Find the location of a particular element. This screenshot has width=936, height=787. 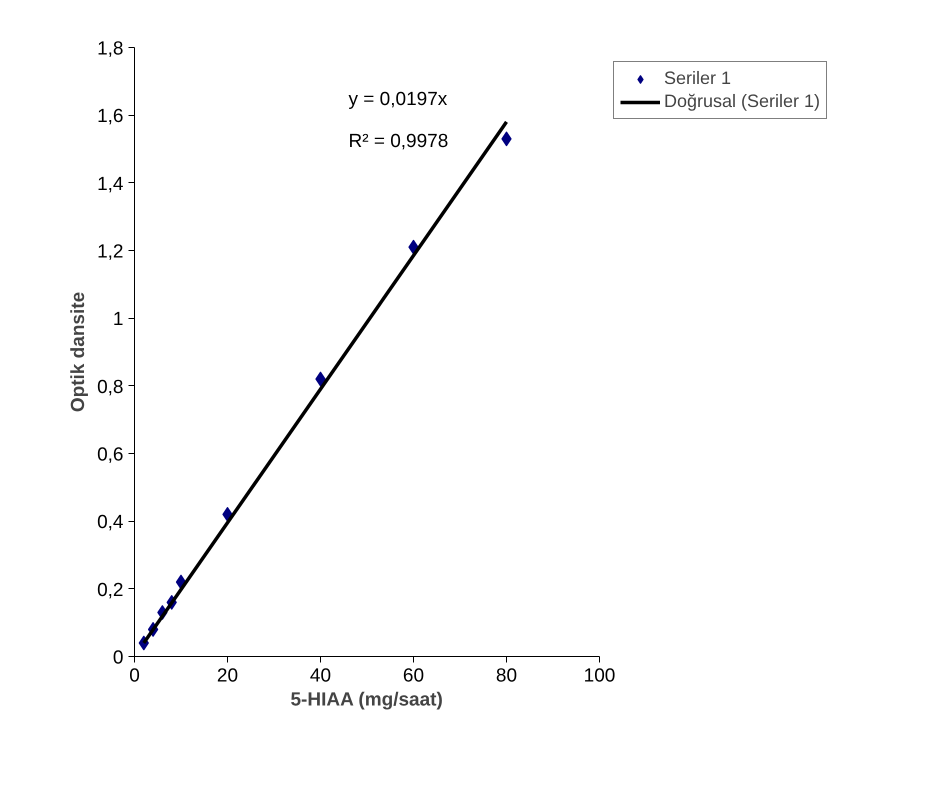

y-tick-label: 1,6 is located at coordinates (110, 117).